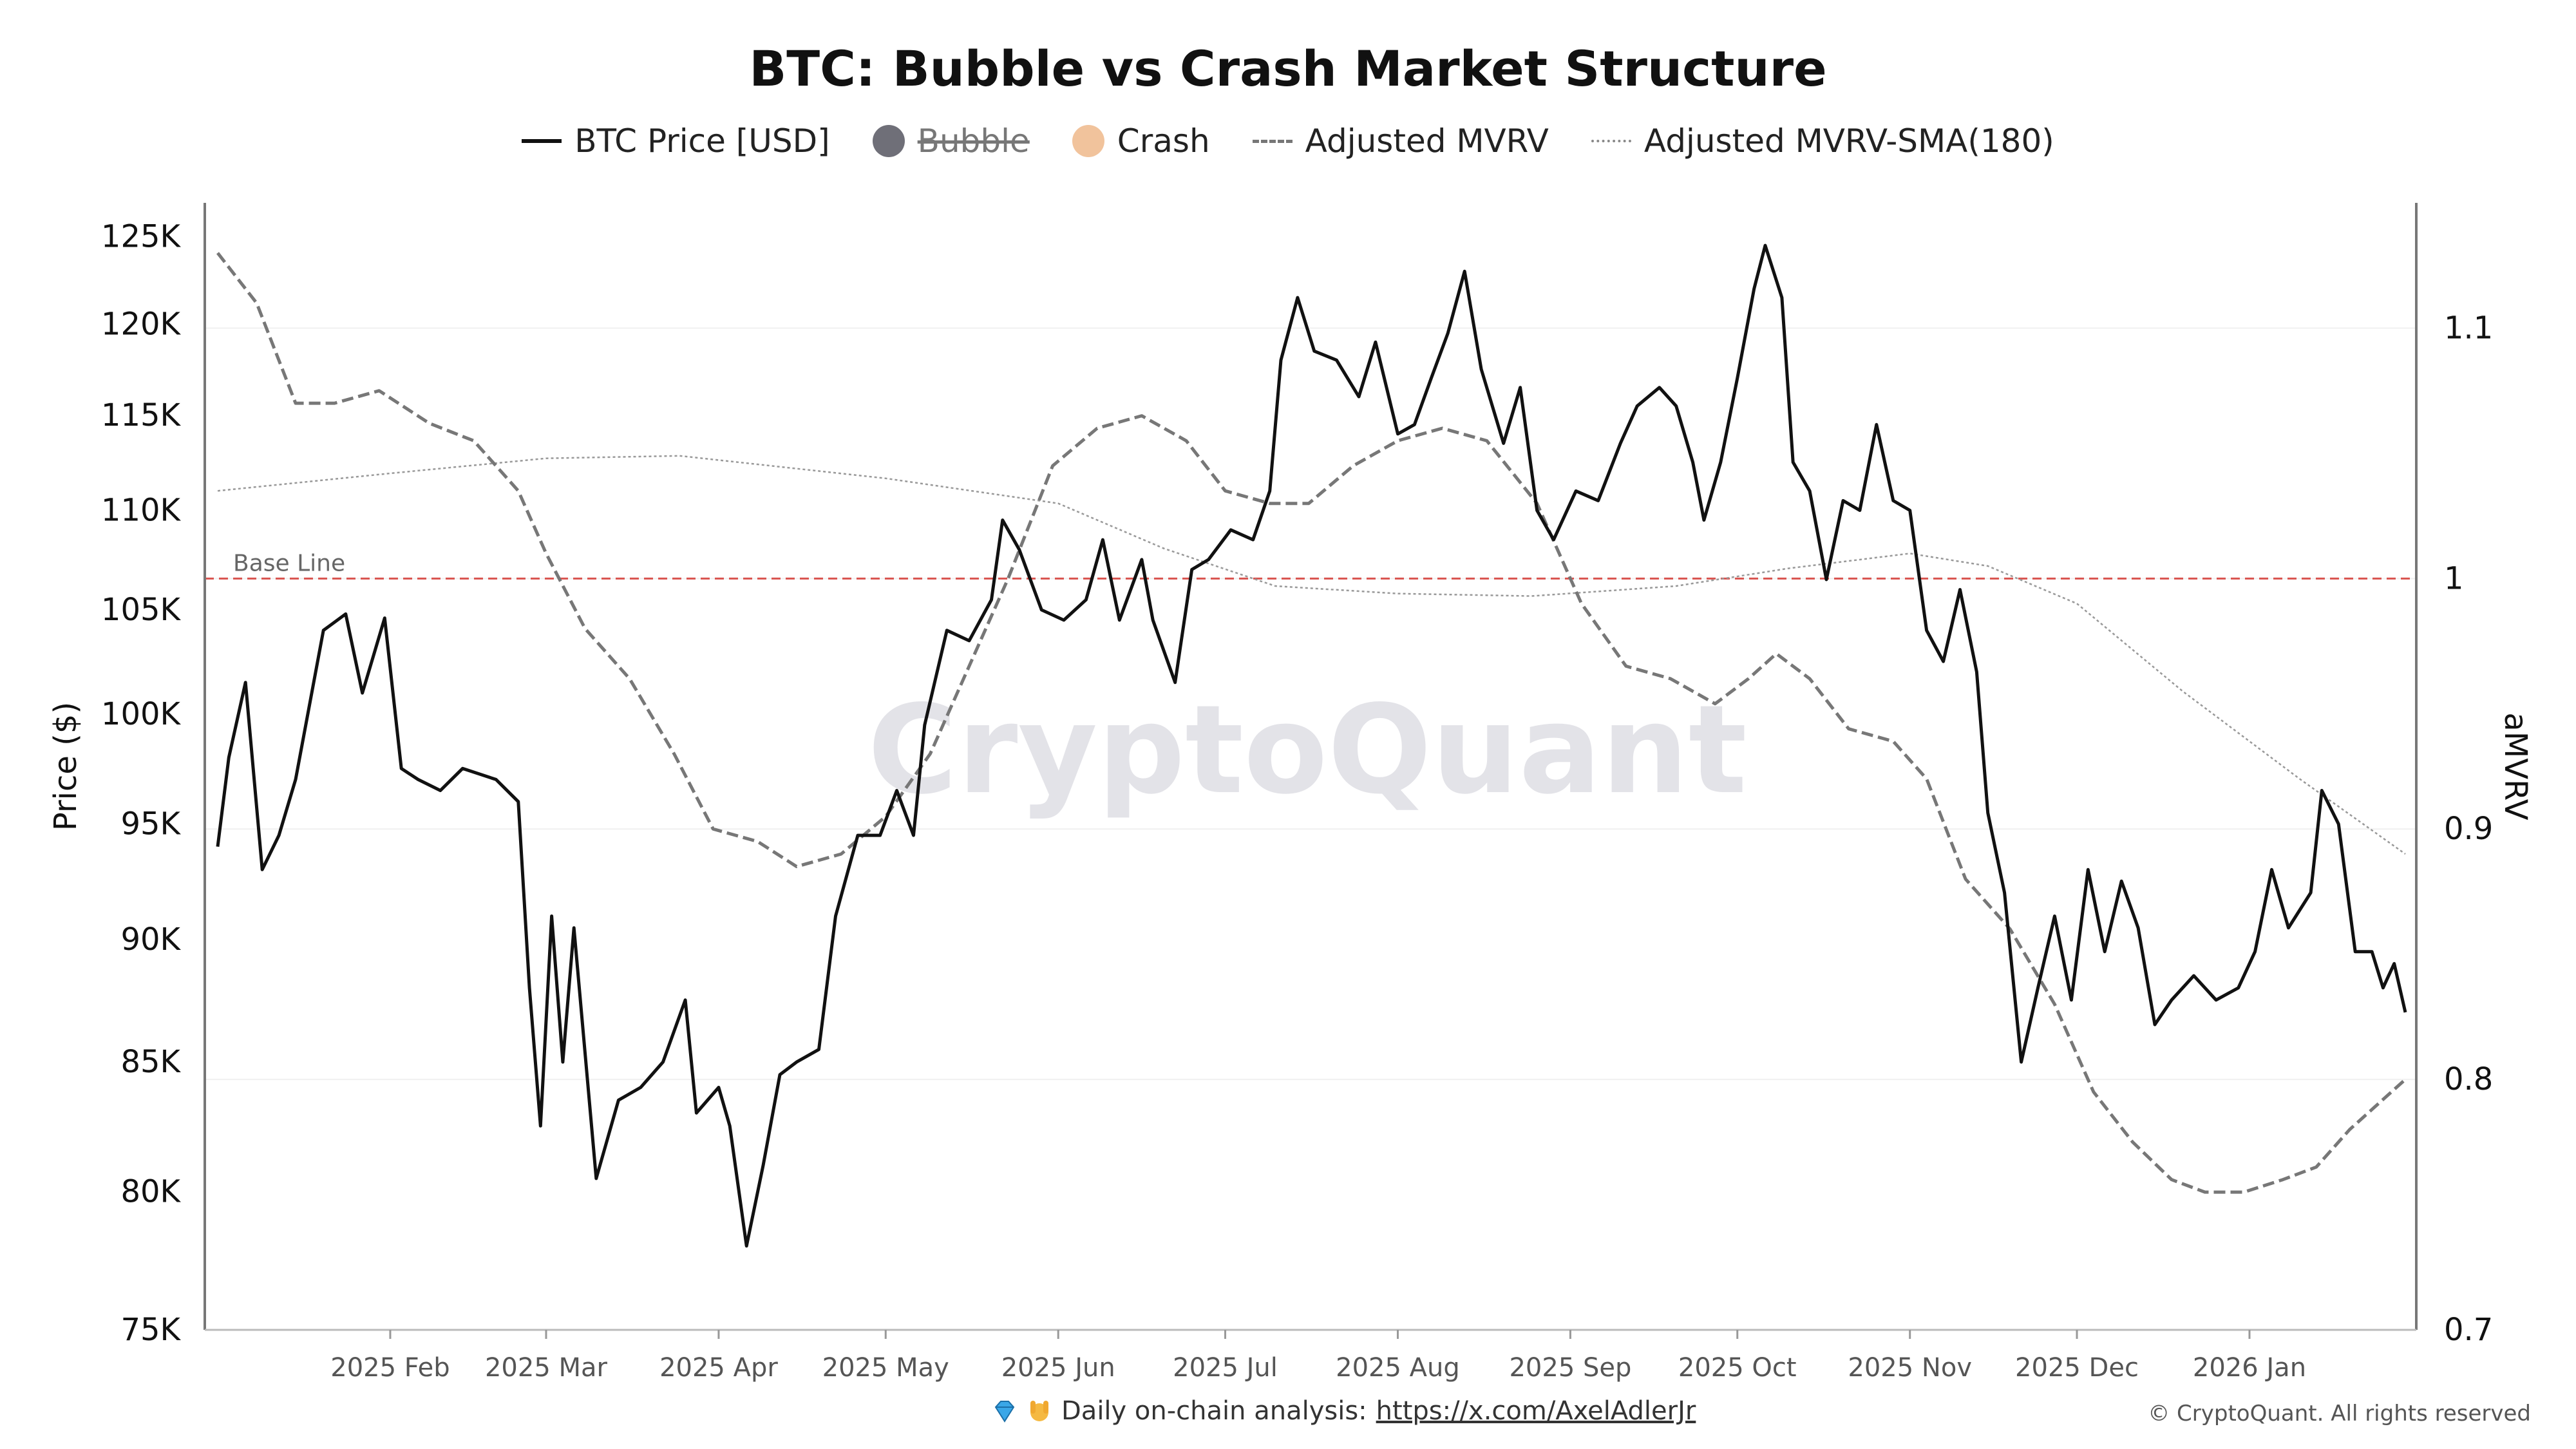 The width and height of the screenshot is (2576, 1449). I want to click on legend-item-bubble: Bubble, so click(951, 141).